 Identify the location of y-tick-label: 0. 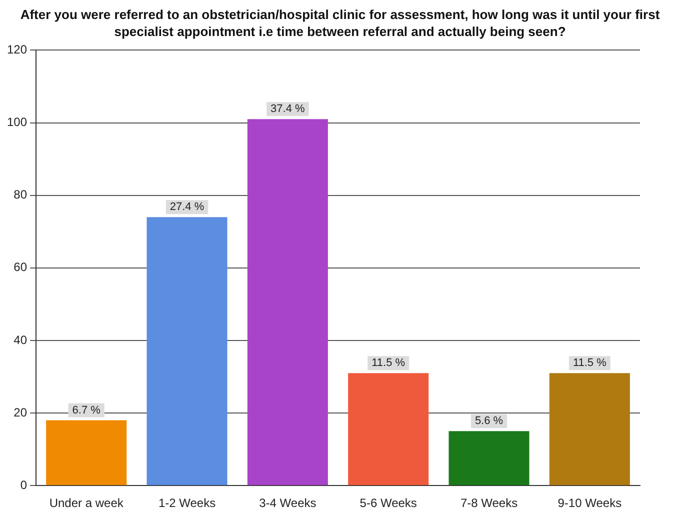
(24, 485).